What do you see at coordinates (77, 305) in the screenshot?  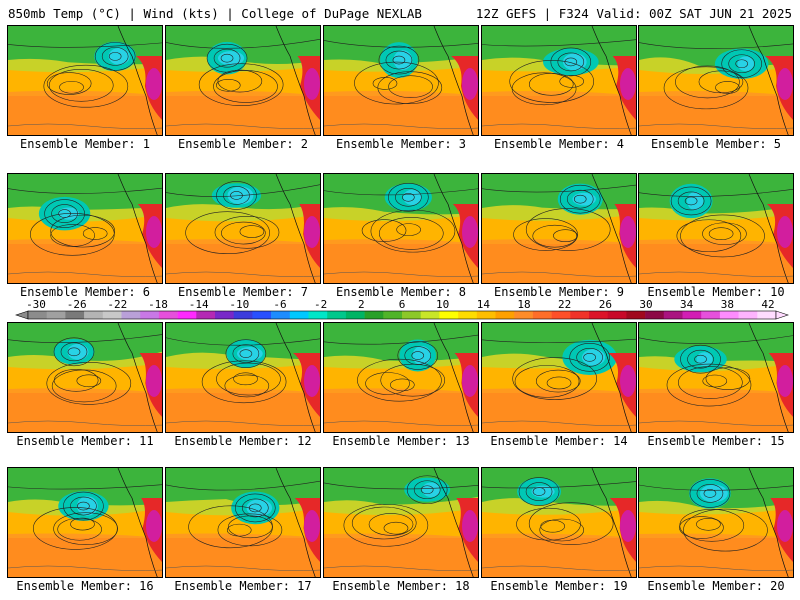 I see `colorbar-tick-label: -26` at bounding box center [77, 305].